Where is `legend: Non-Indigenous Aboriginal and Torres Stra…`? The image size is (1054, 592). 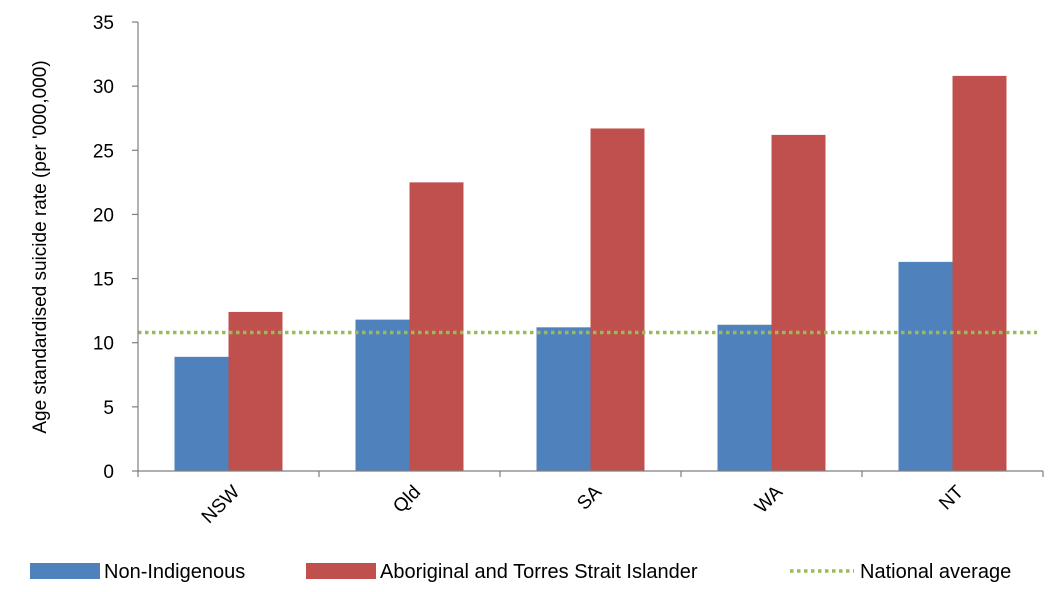 legend: Non-Indigenous Aboriginal and Torres Stra… is located at coordinates (520, 572).